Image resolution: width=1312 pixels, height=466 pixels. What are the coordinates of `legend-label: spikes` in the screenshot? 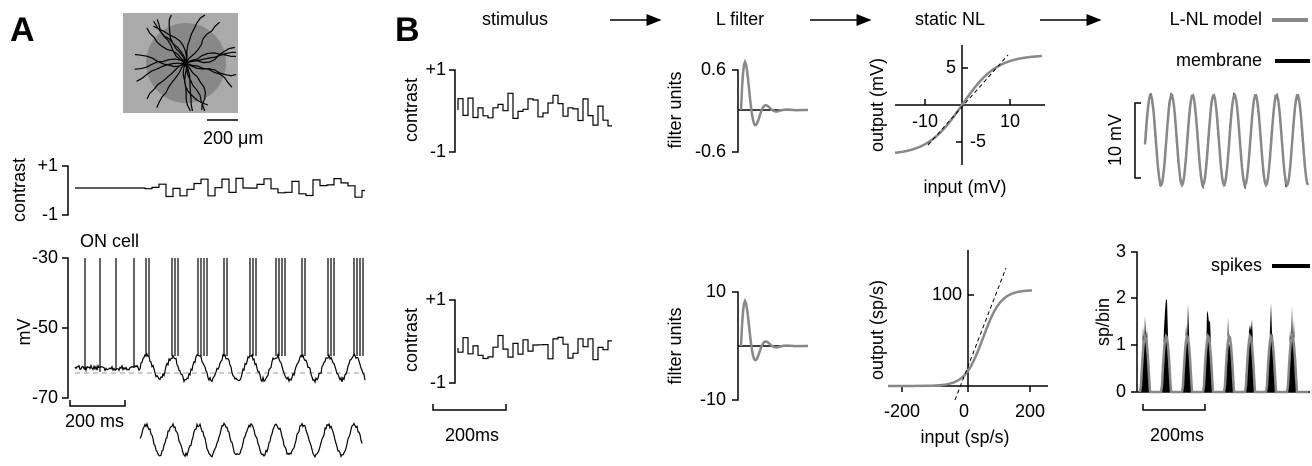 It's located at (1236, 265).